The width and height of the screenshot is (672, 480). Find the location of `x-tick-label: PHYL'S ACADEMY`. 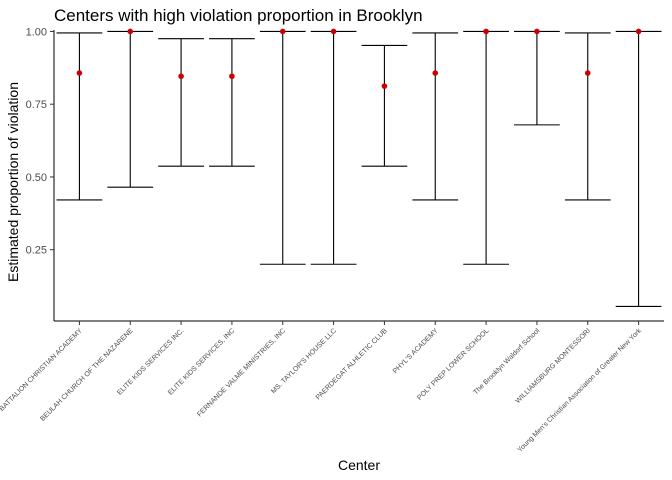

x-tick-label: PHYL'S ACADEMY is located at coordinates (416, 351).